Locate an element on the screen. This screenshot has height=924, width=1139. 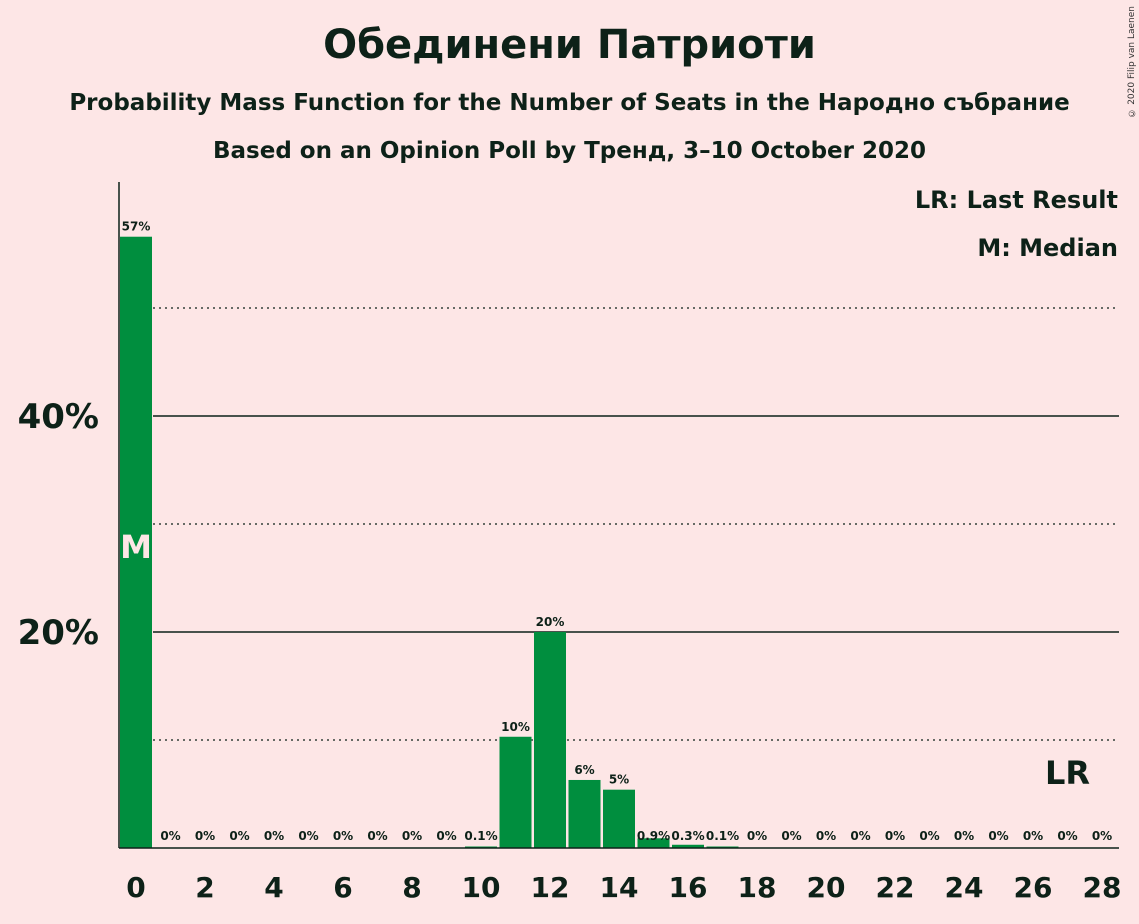
x-tick-label: 22 is located at coordinates (895, 887).